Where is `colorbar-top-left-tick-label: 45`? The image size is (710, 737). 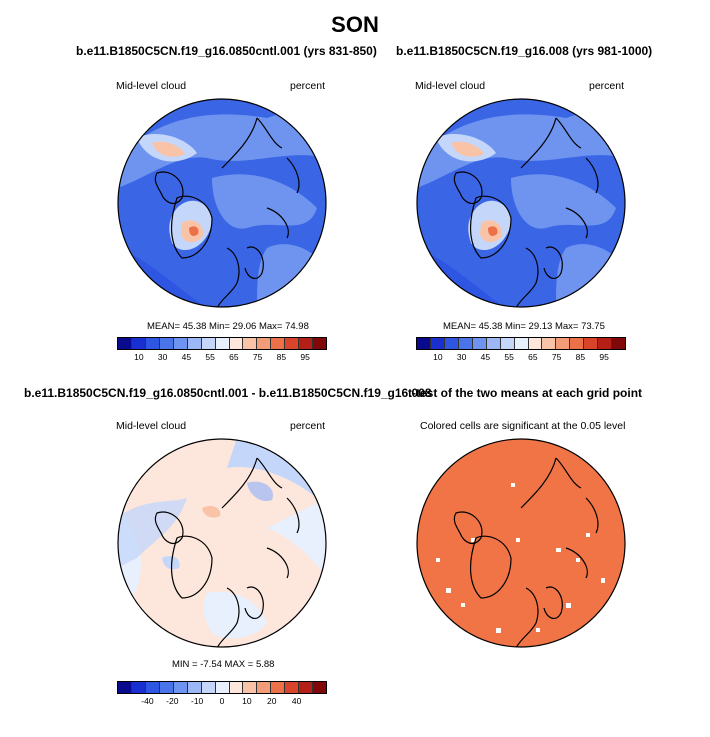 colorbar-top-left-tick-label: 45 is located at coordinates (186, 357).